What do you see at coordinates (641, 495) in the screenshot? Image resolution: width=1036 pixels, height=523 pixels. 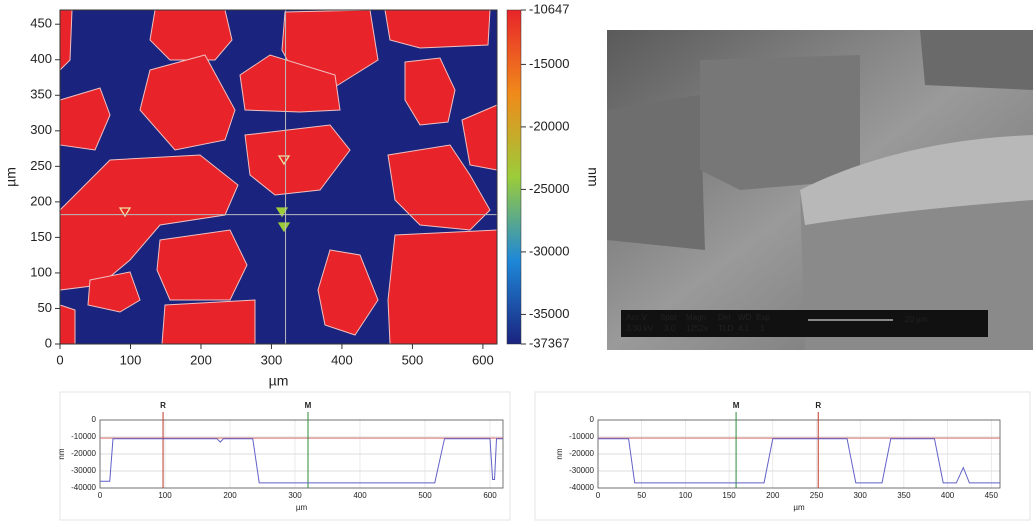 I see `x-tick-label: 50` at bounding box center [641, 495].